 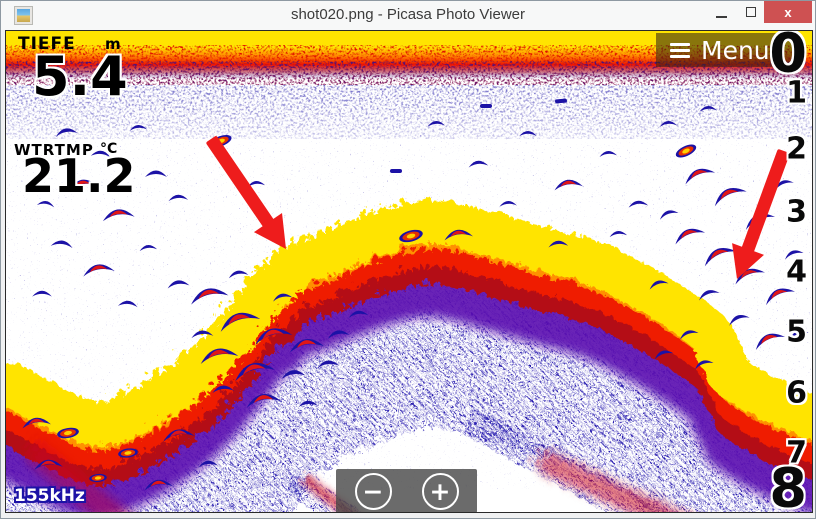 I want to click on close-button: x, so click(x=788, y=12).